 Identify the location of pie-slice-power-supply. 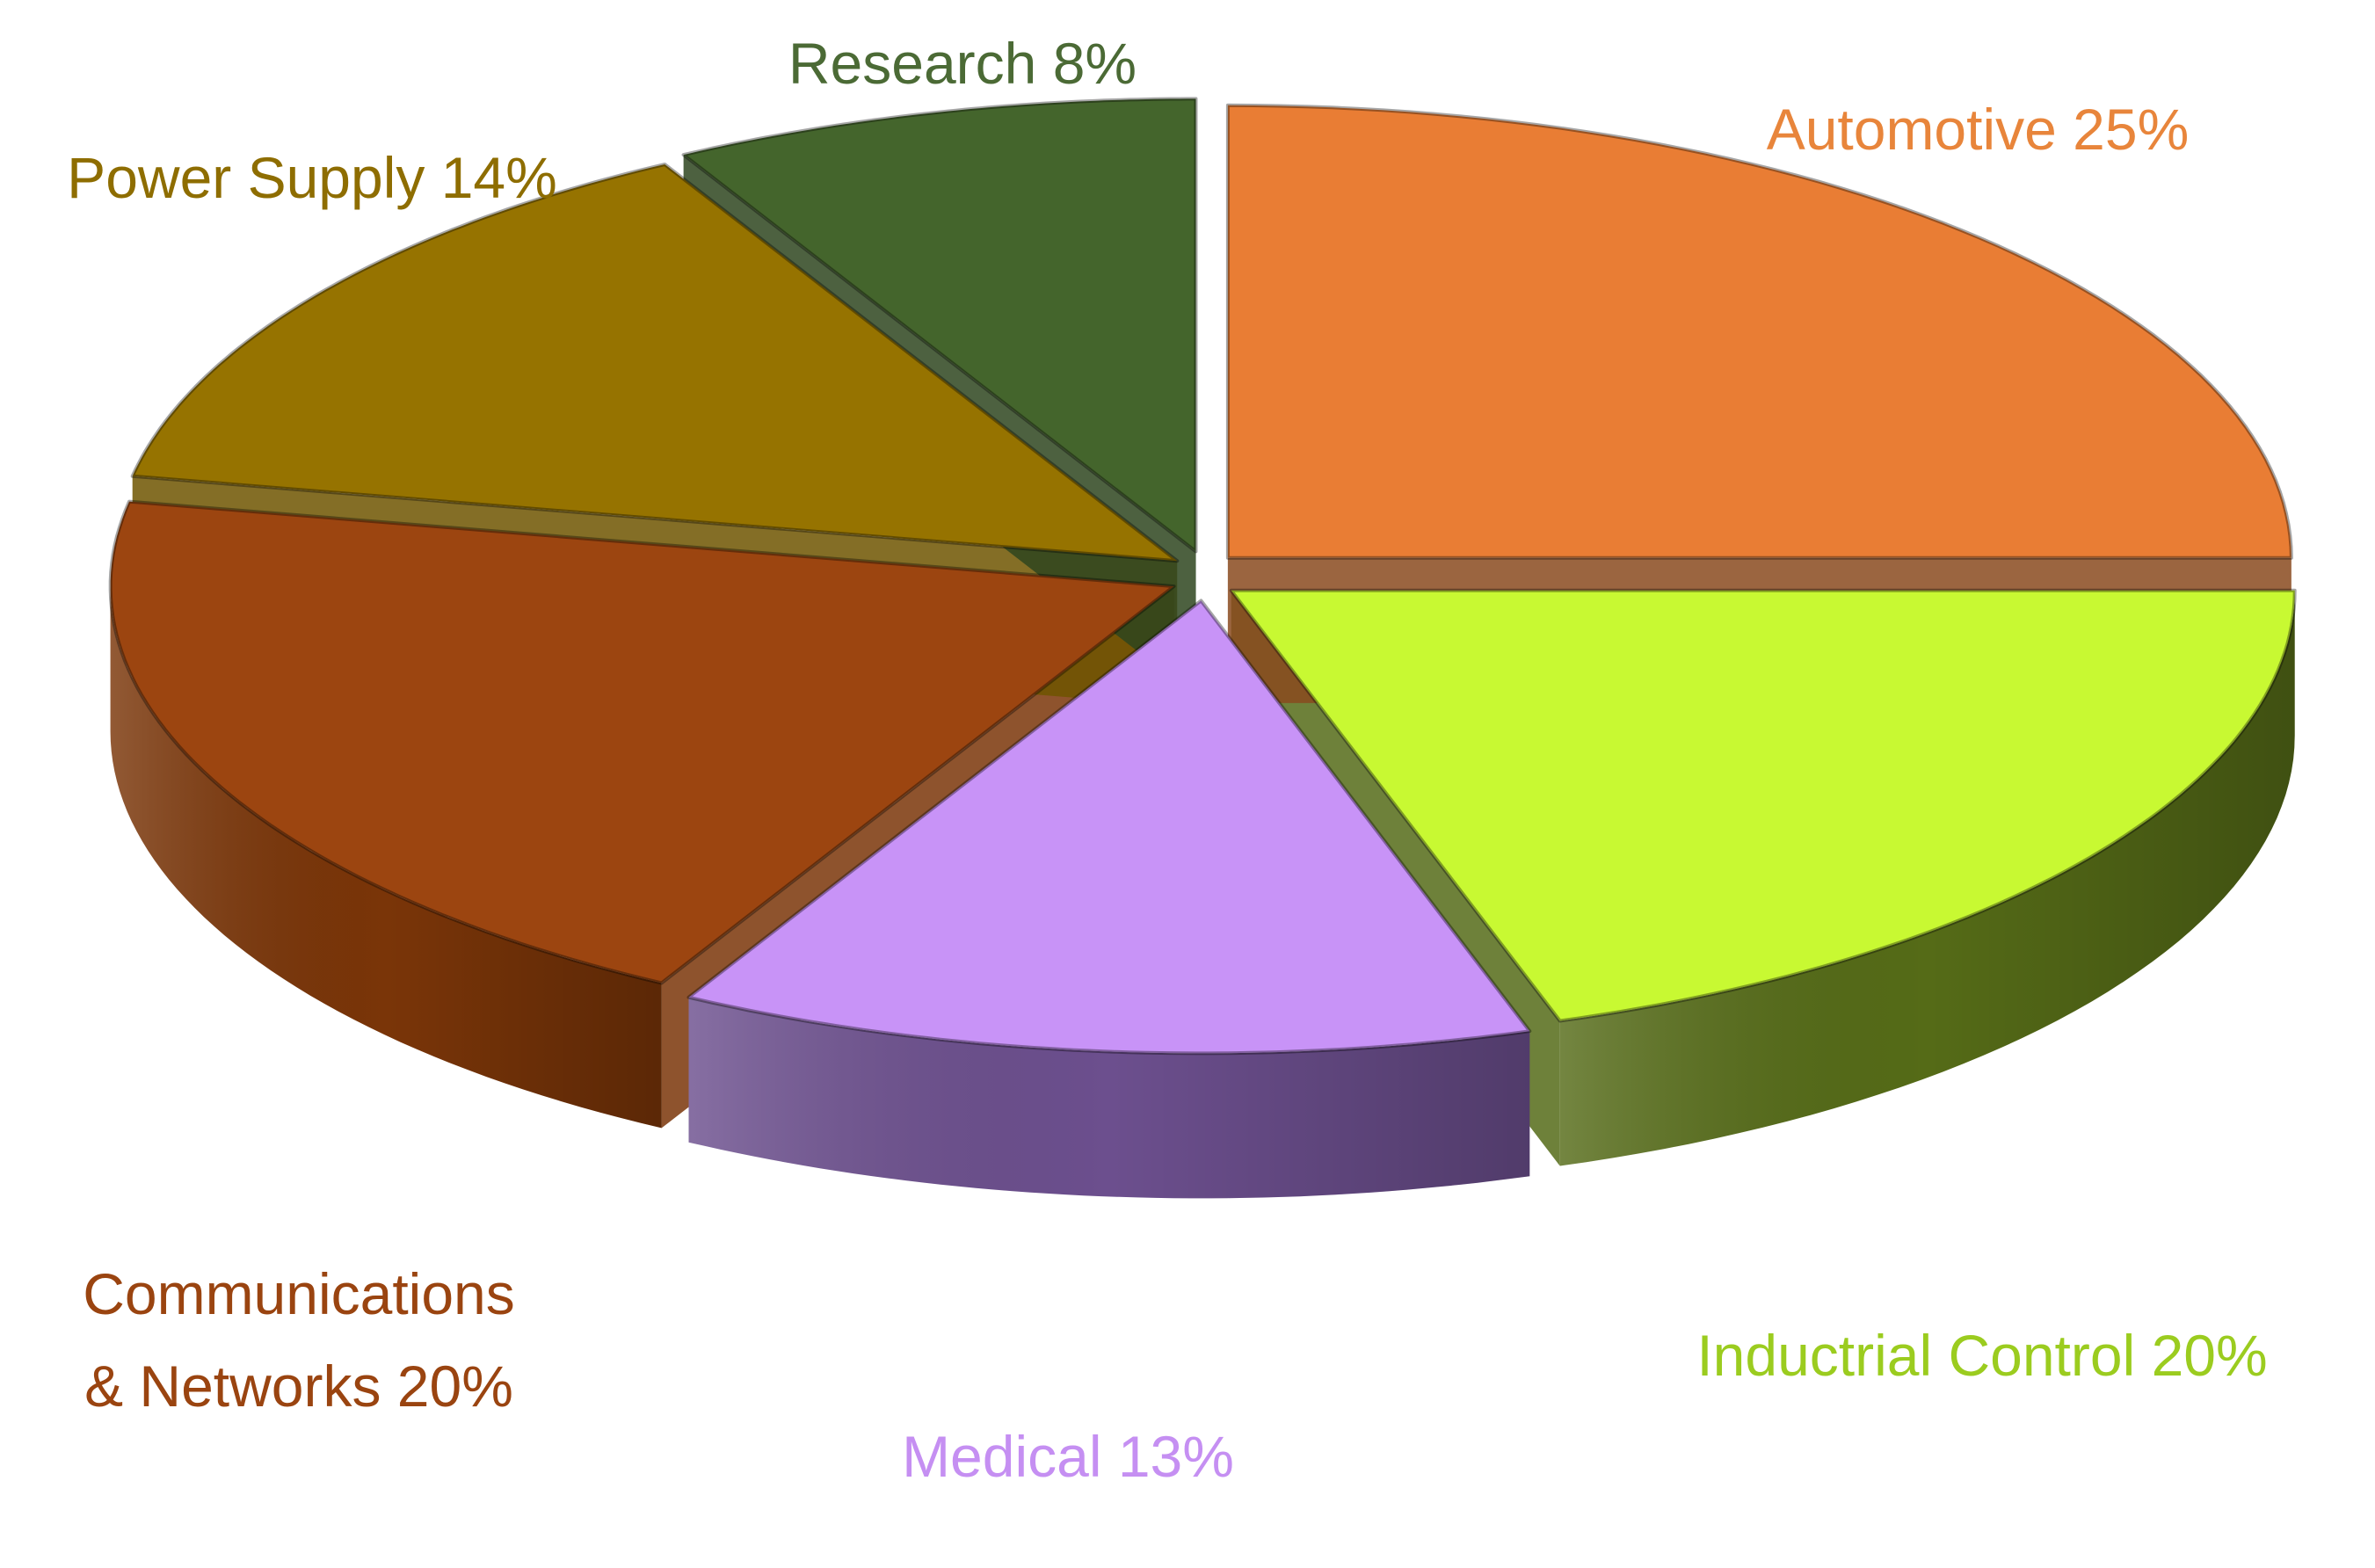
(655, 363).